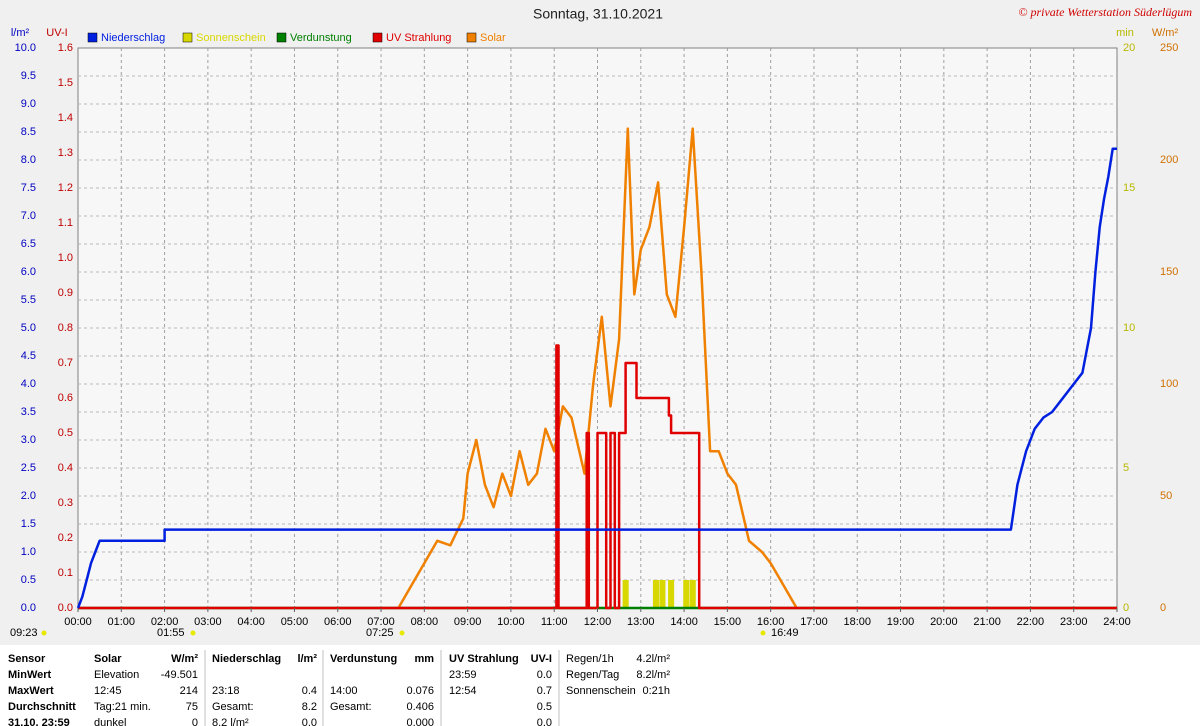 The image size is (1200, 726). Describe the element at coordinates (484, 659) in the screenshot. I see `stats-cell: UV Strahlung` at that location.